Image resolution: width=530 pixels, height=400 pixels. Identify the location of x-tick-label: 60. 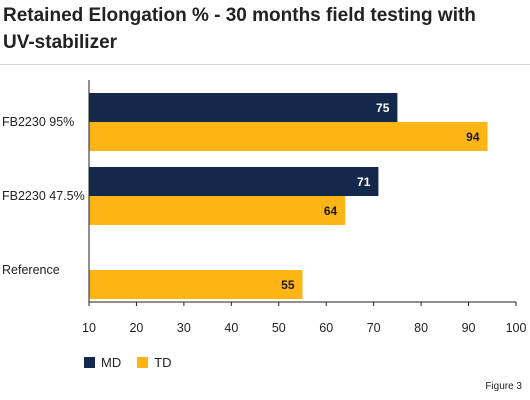
(326, 328).